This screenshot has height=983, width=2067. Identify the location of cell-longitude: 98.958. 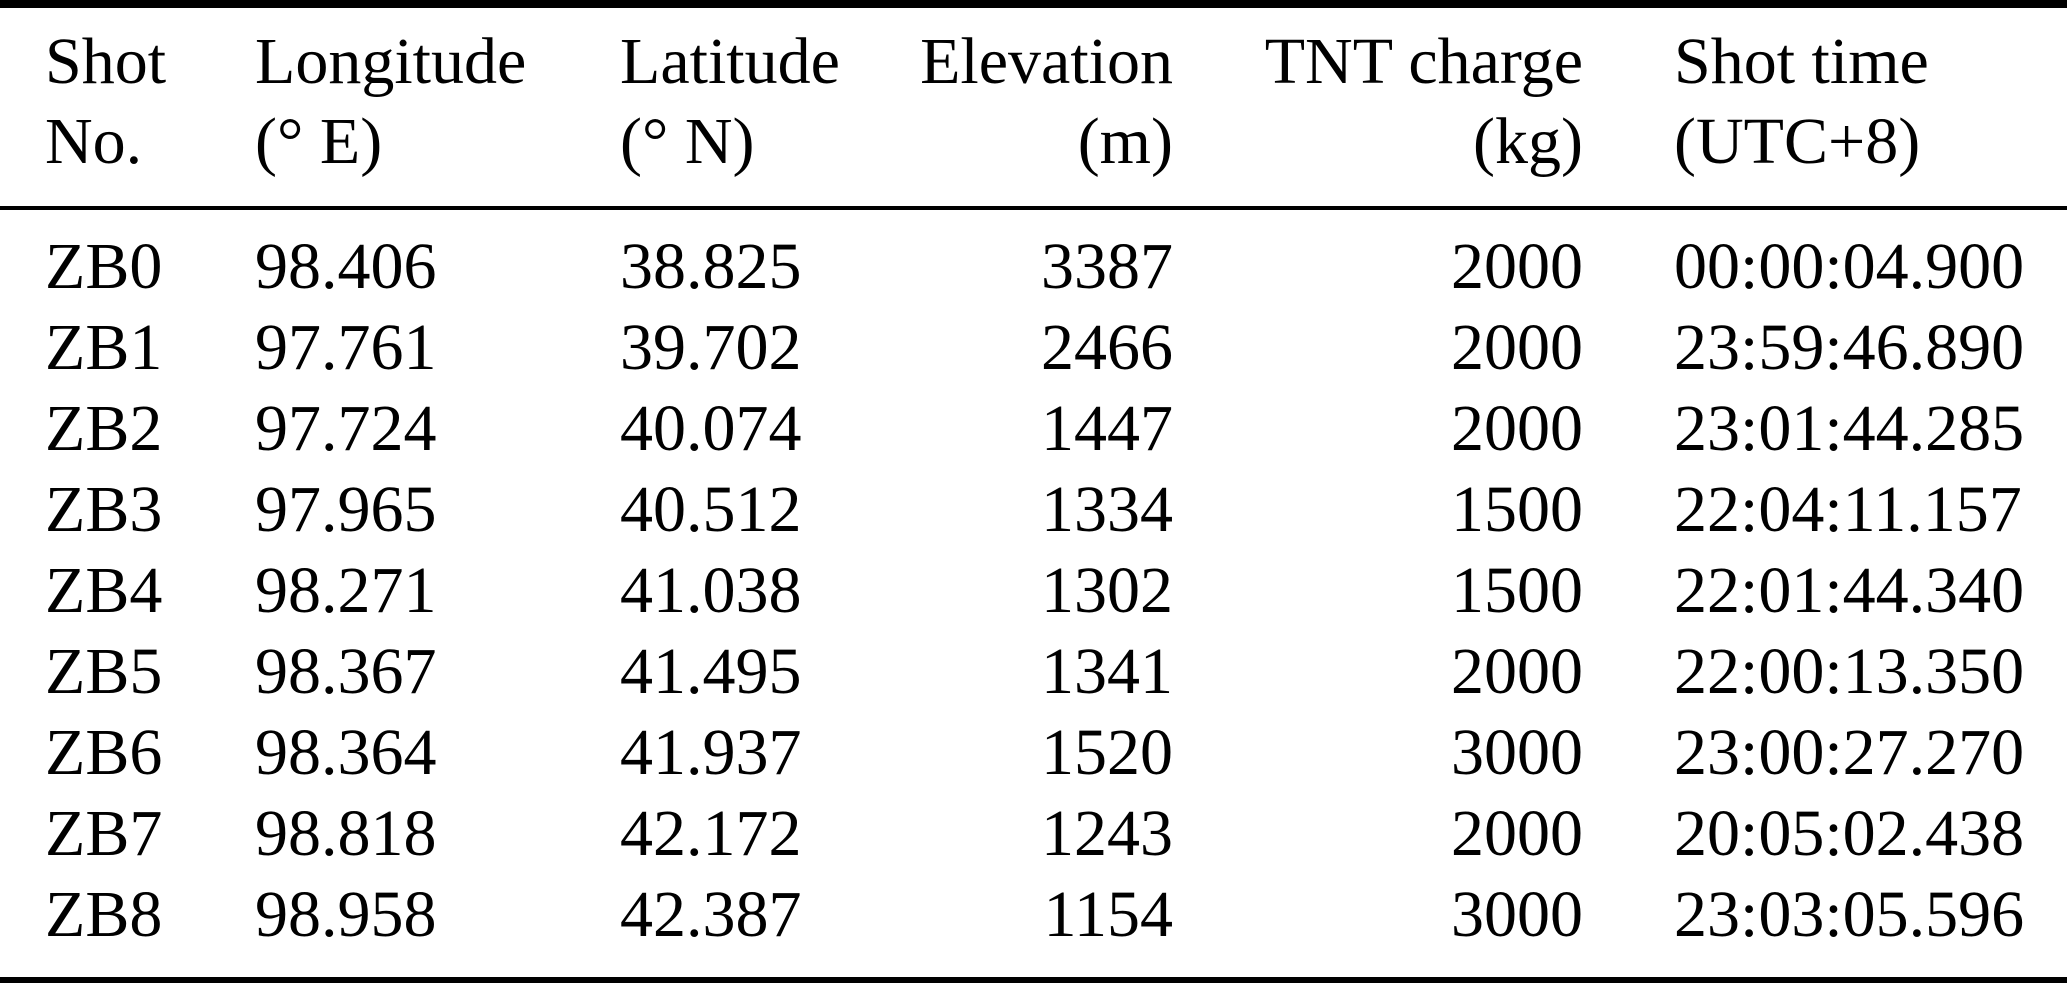
(346, 914).